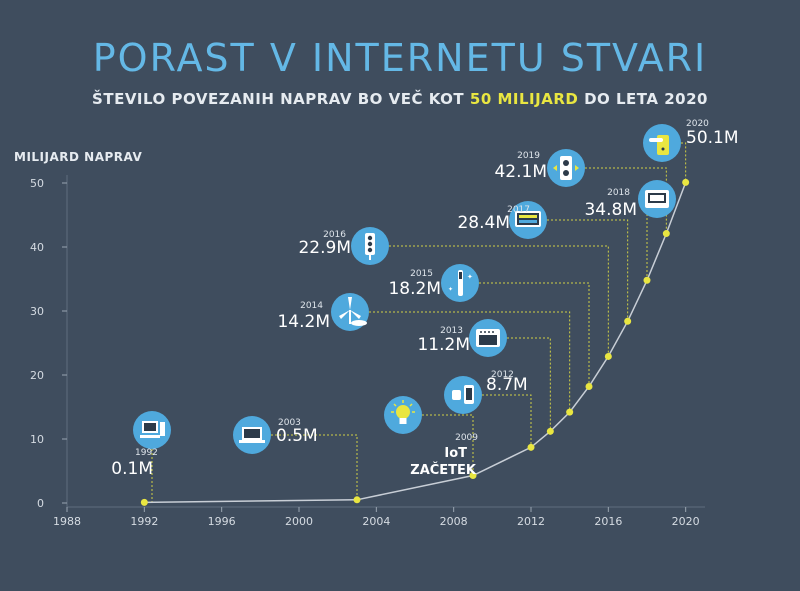 The image size is (800, 591). I want to click on page-title: PORAST V INTERNETU STVARI, so click(400, 58).